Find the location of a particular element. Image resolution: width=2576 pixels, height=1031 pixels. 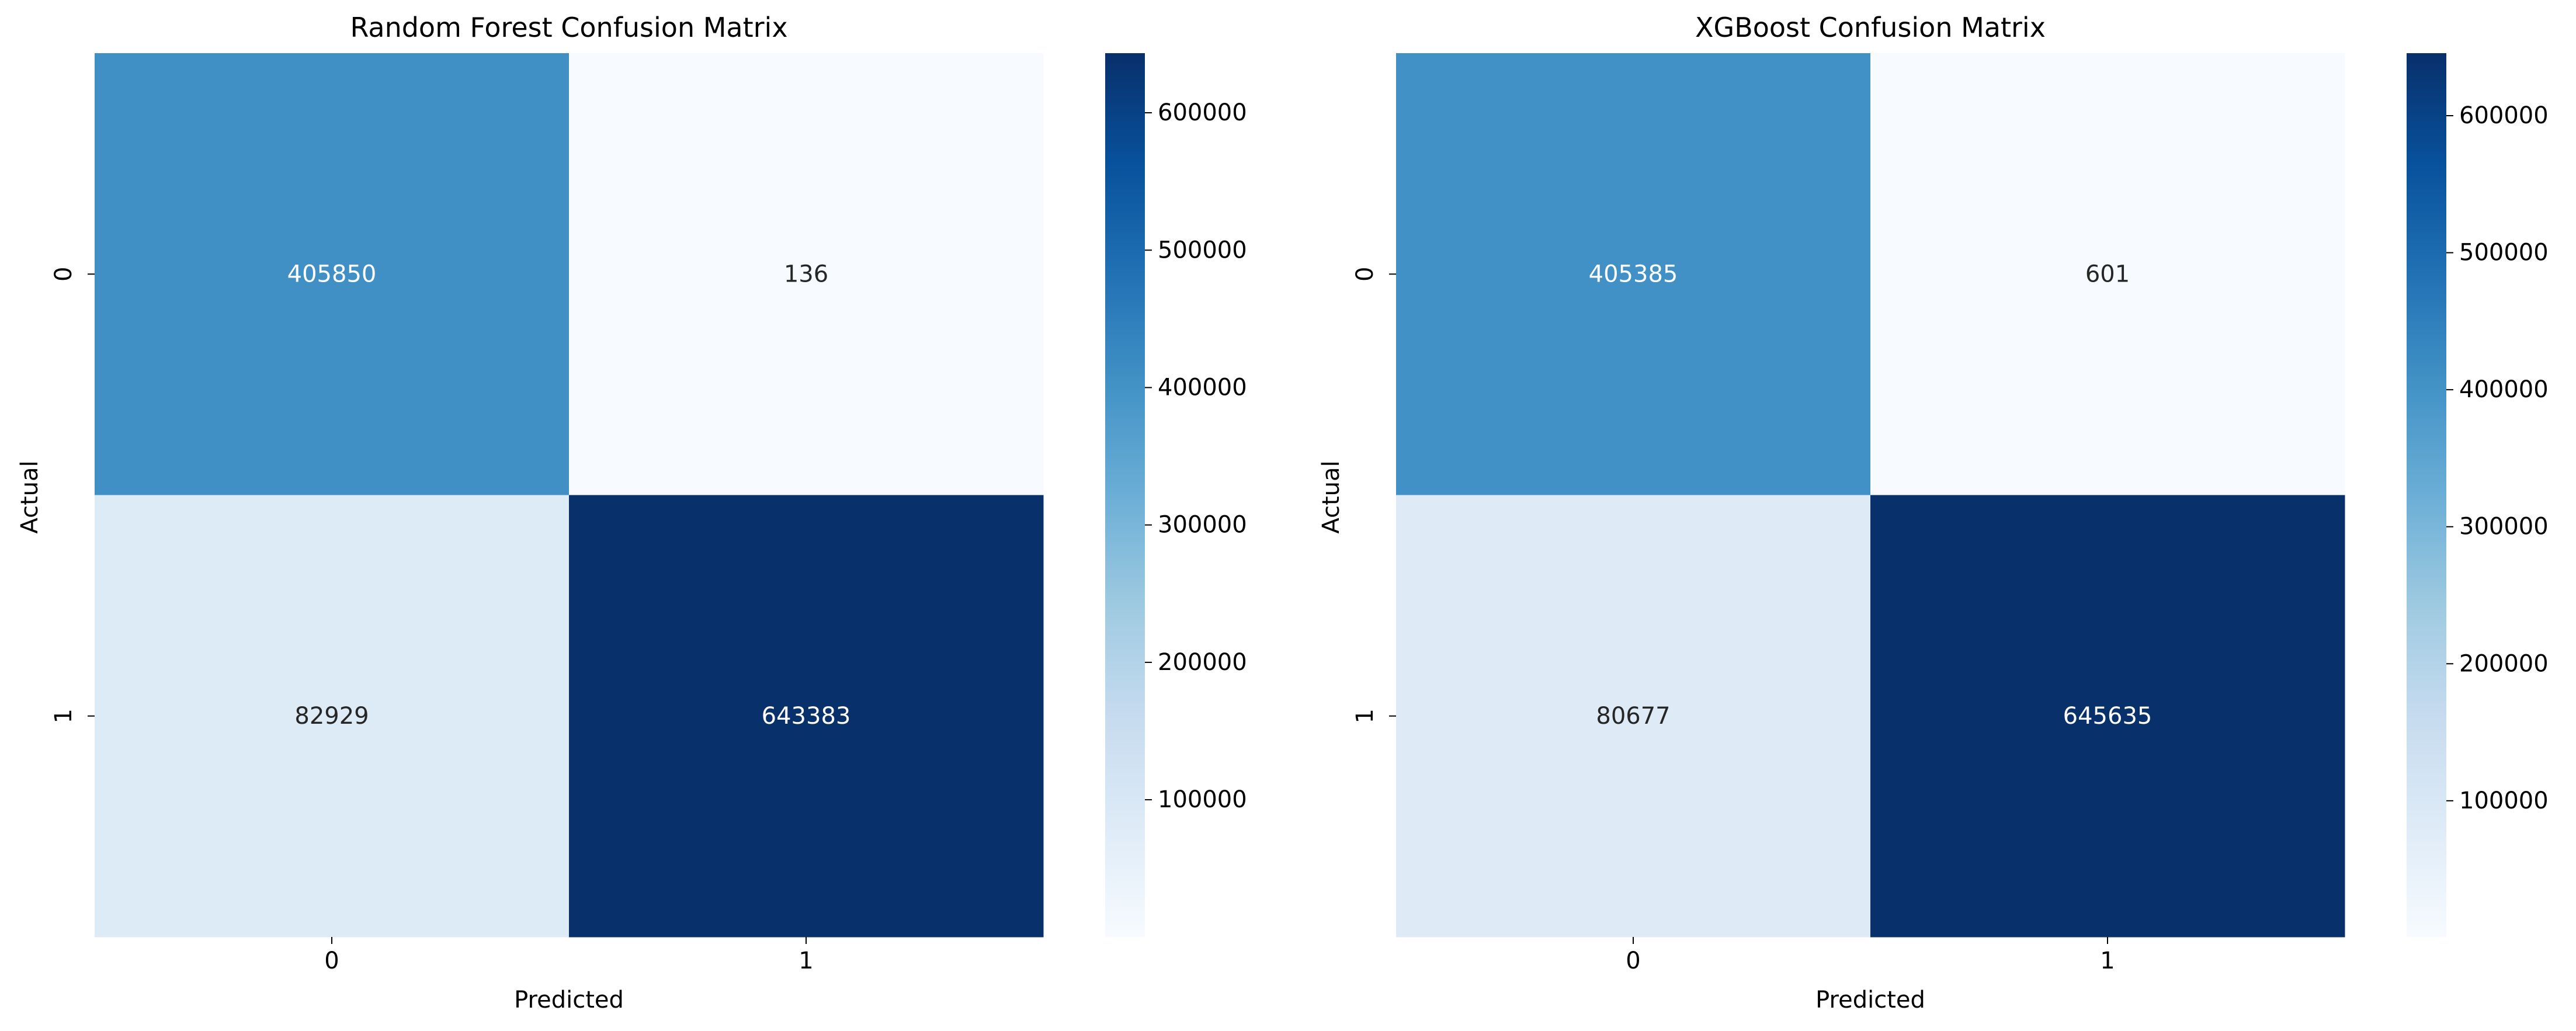

cell-value-label: 82929 is located at coordinates (331, 717).